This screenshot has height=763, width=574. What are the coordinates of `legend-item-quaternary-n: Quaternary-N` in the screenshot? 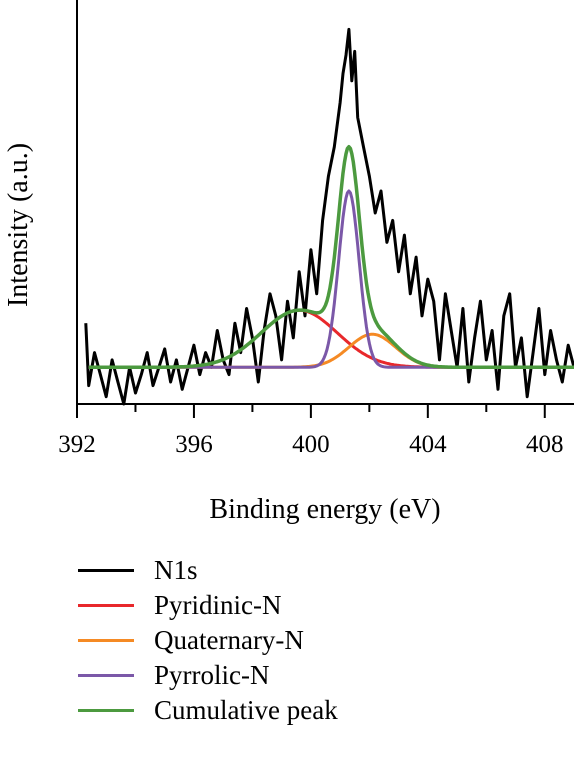 It's located at (208, 640).